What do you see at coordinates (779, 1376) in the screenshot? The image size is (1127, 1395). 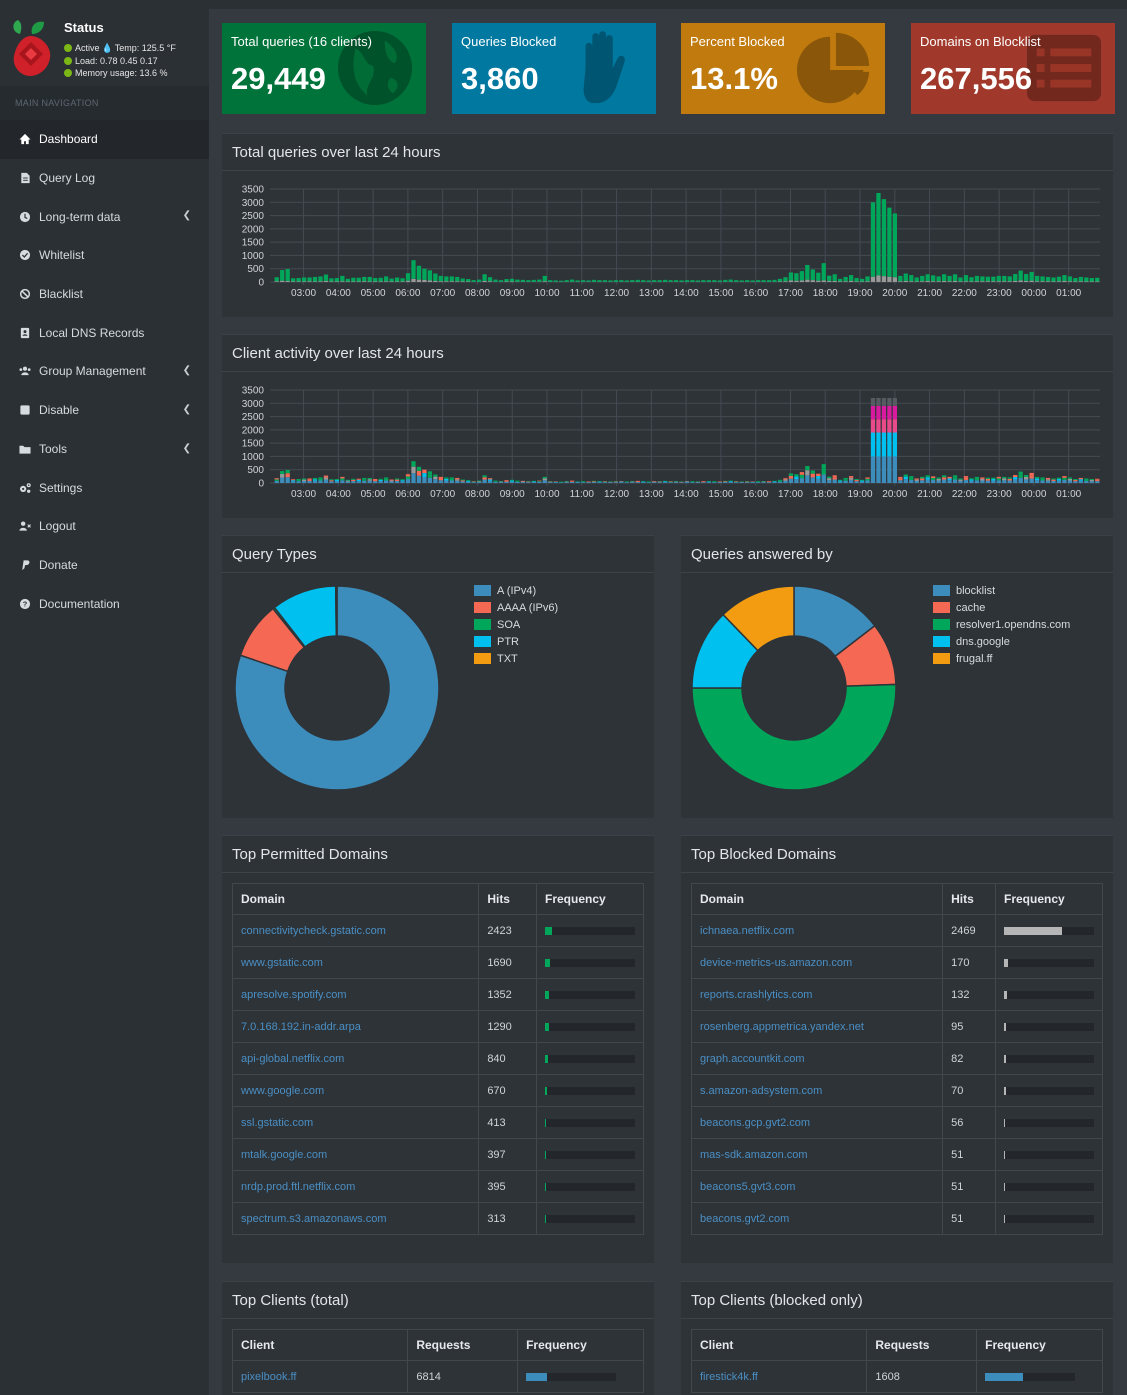 I see `client-link: firestick4k.ff` at bounding box center [779, 1376].